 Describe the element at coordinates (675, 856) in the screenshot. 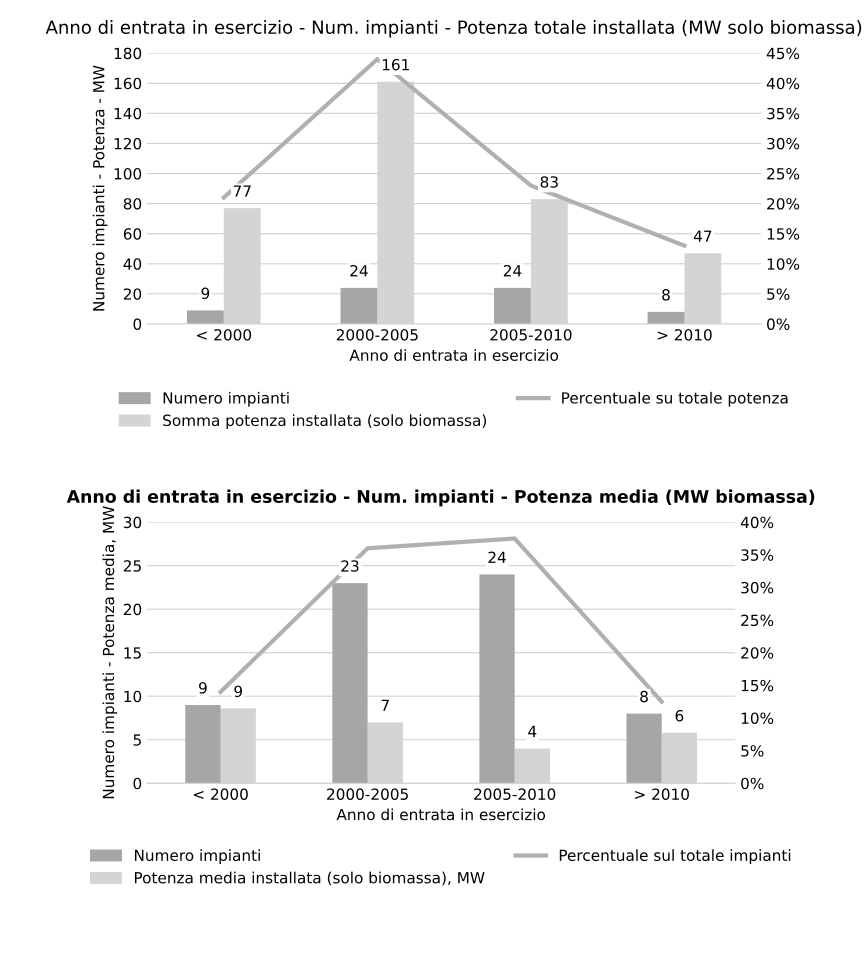

I see `legend-label: Percentuale sul totale impianti` at that location.